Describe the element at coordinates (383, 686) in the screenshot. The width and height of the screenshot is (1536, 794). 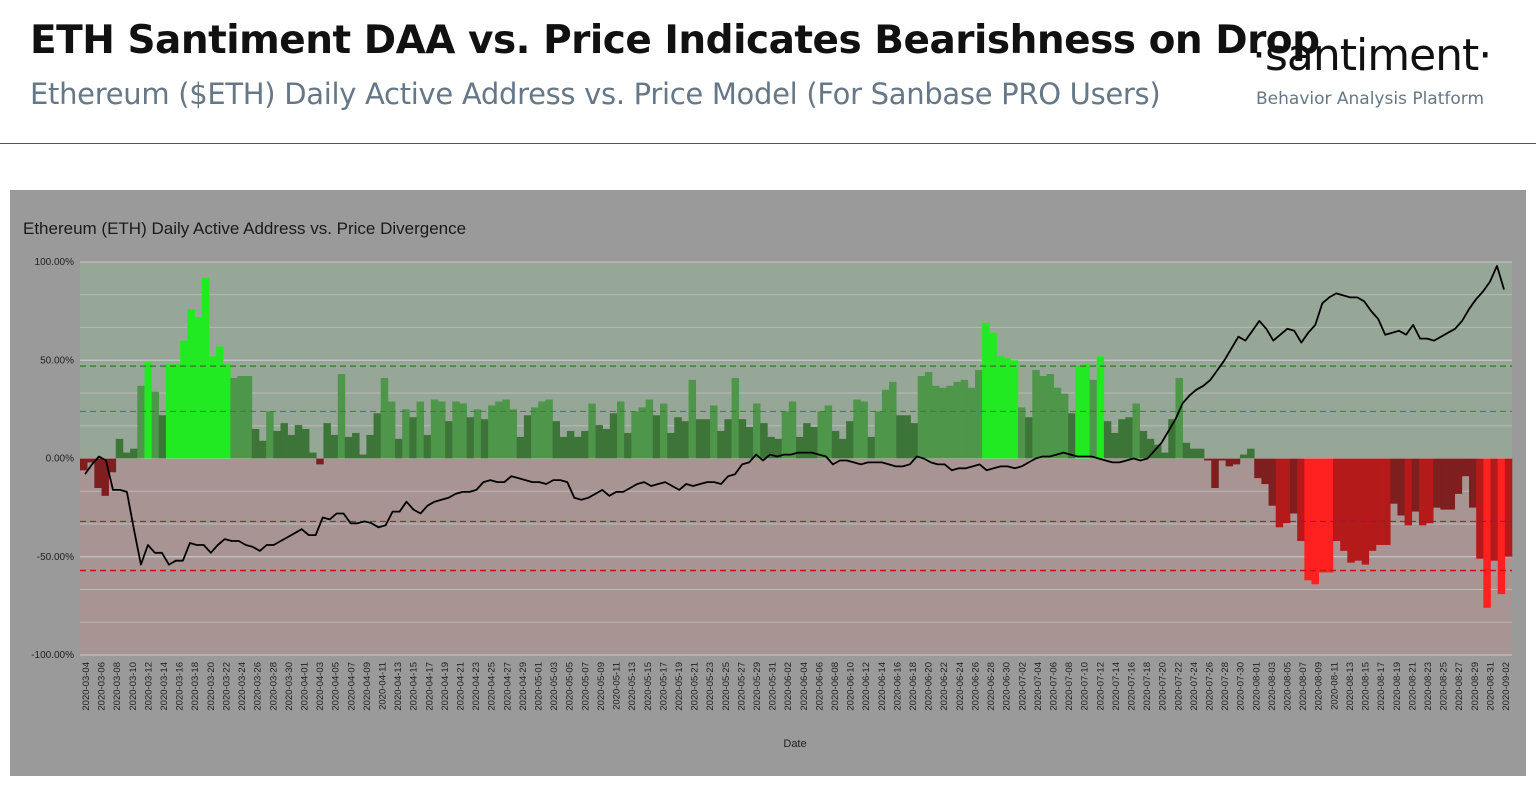
I see `x-tick-label: 2020-04-11` at that location.